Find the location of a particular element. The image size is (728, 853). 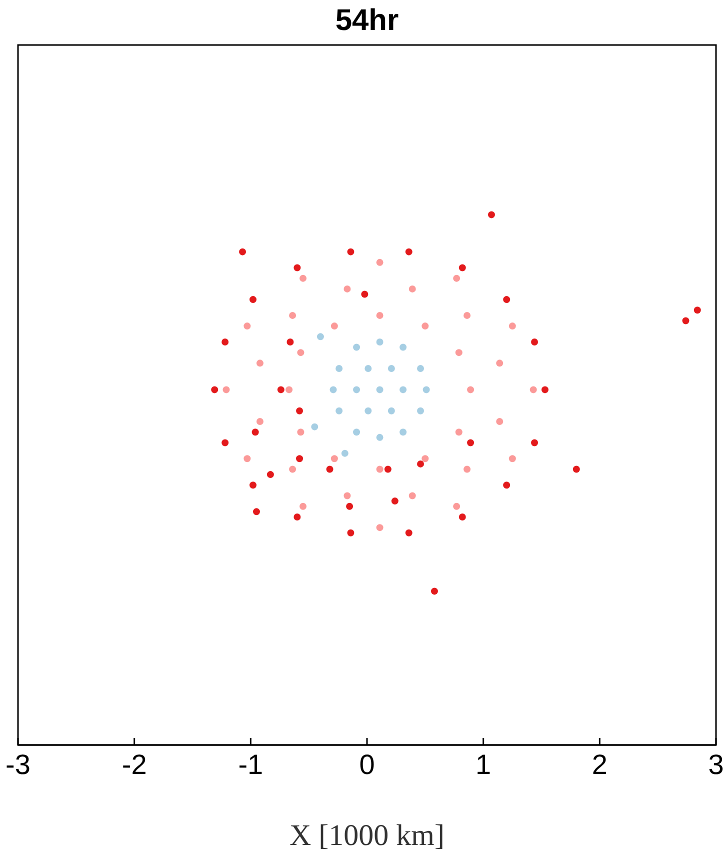

x-axis-title: X [1000 km] is located at coordinates (367, 835).